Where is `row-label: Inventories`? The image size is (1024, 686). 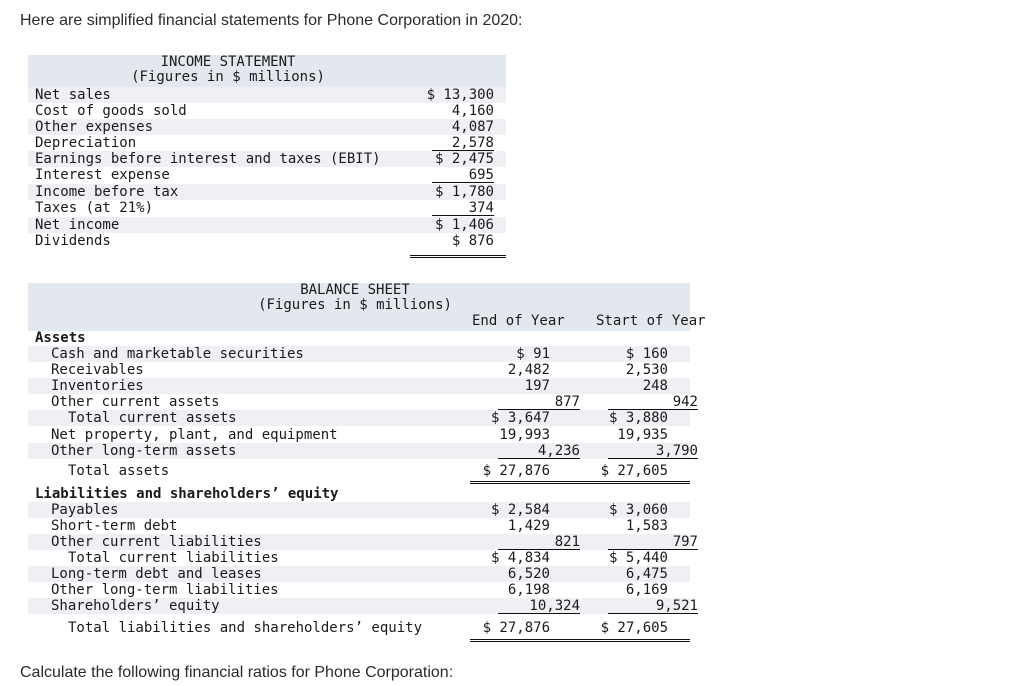
row-label: Inventories is located at coordinates (97, 386).